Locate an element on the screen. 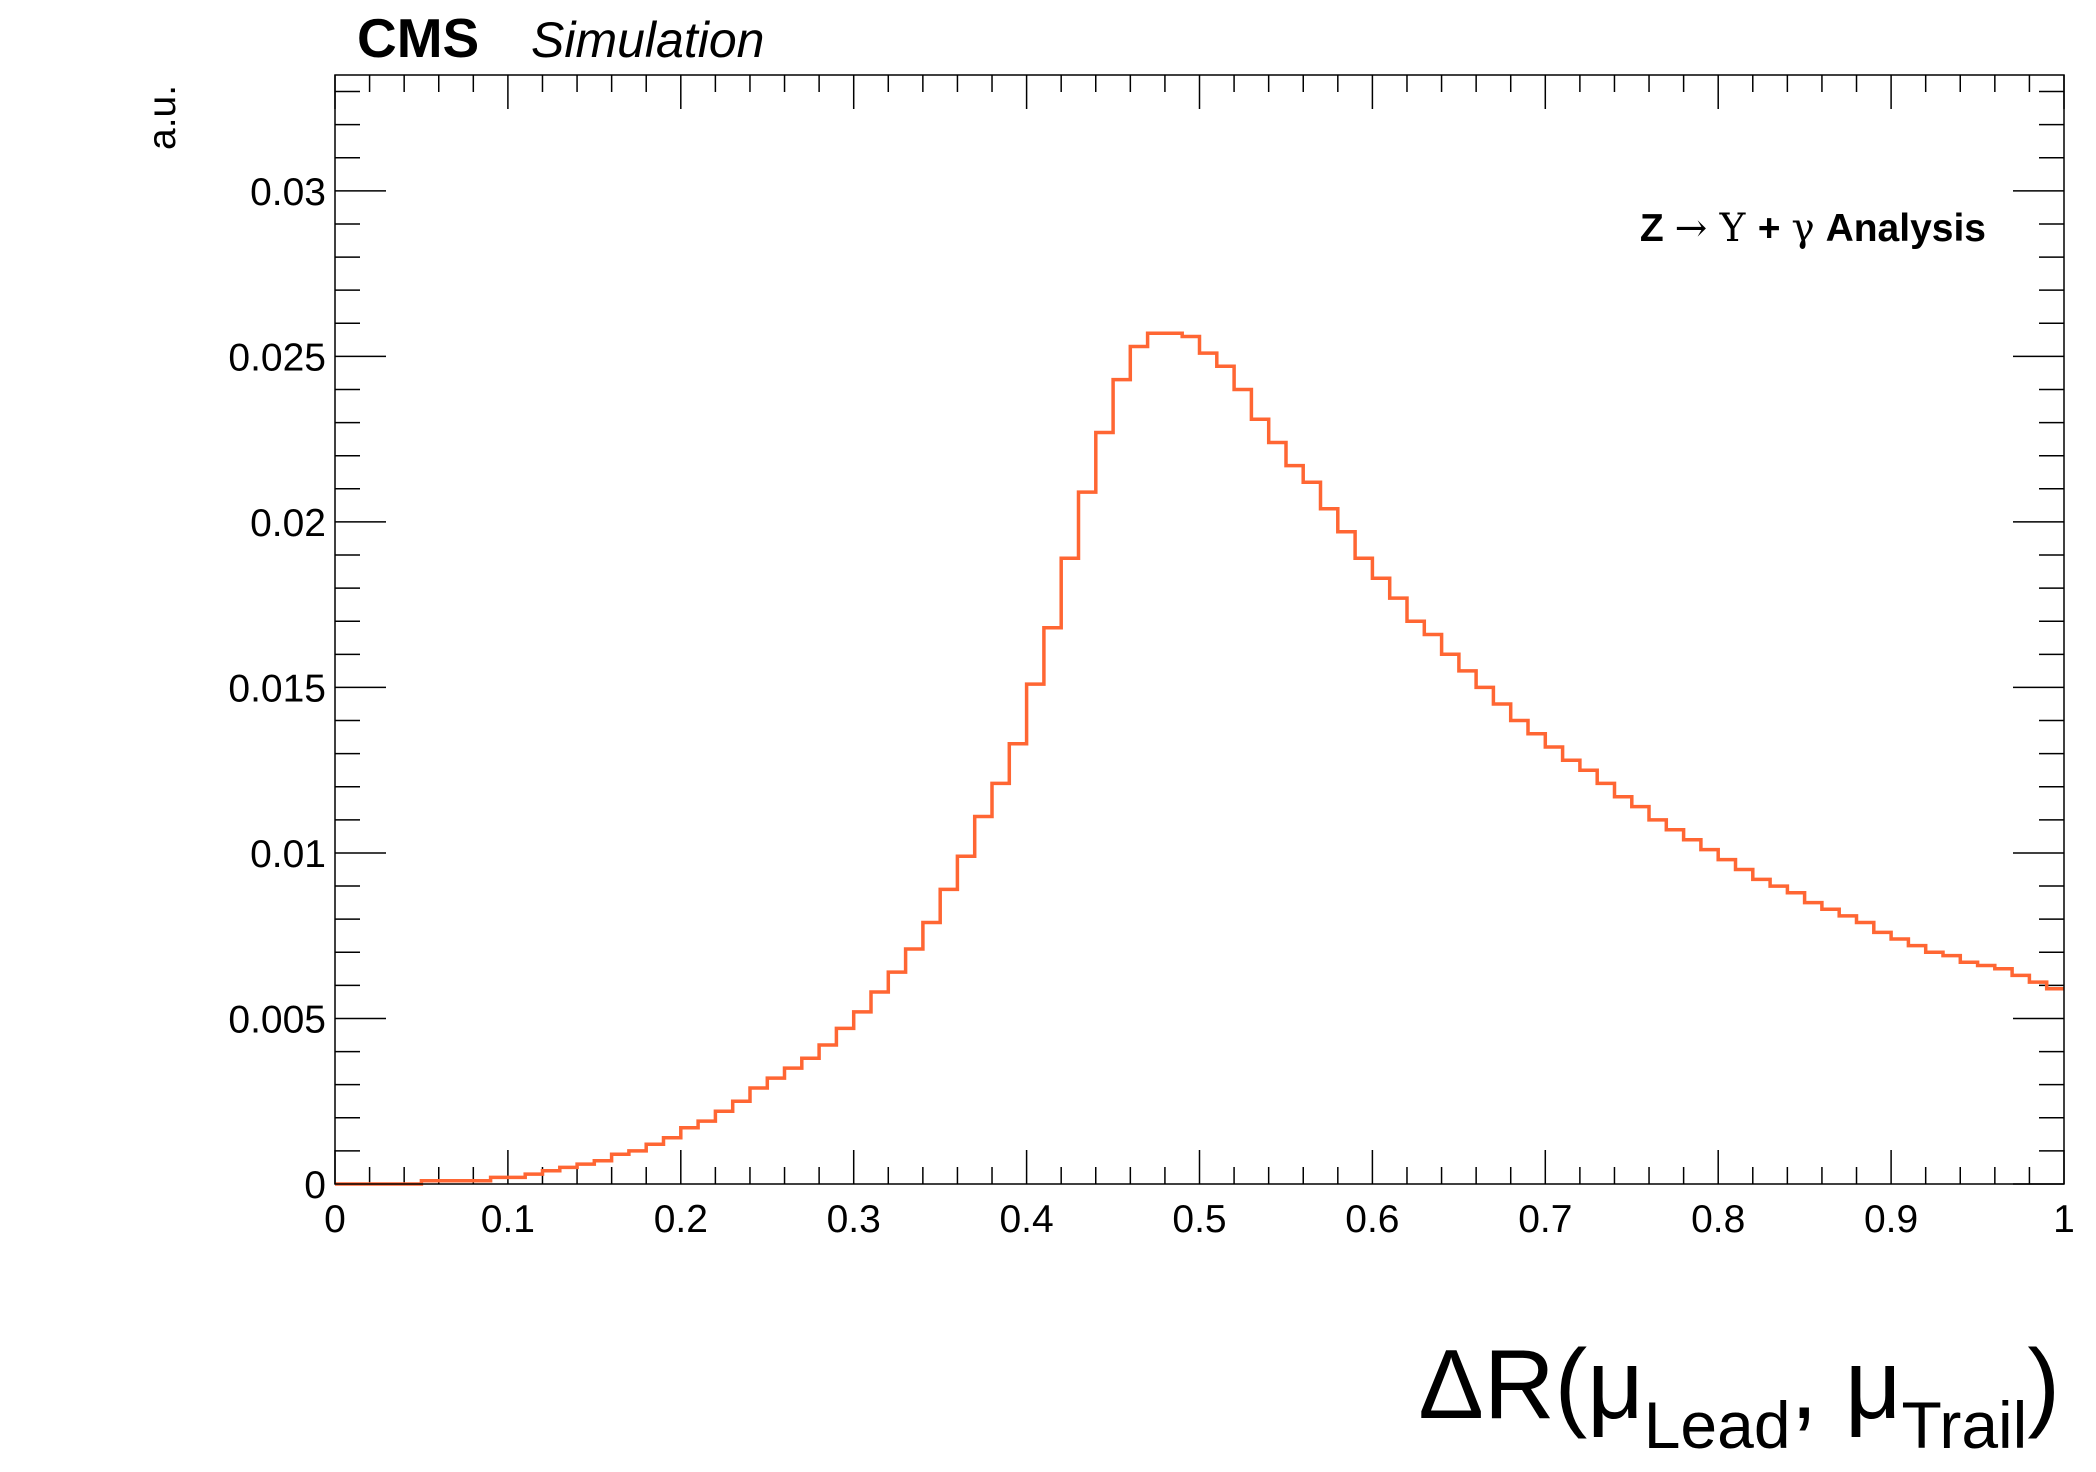 Image resolution: width=2096 pixels, height=1472 pixels. y-tick-label: 0.01 is located at coordinates (288, 854).